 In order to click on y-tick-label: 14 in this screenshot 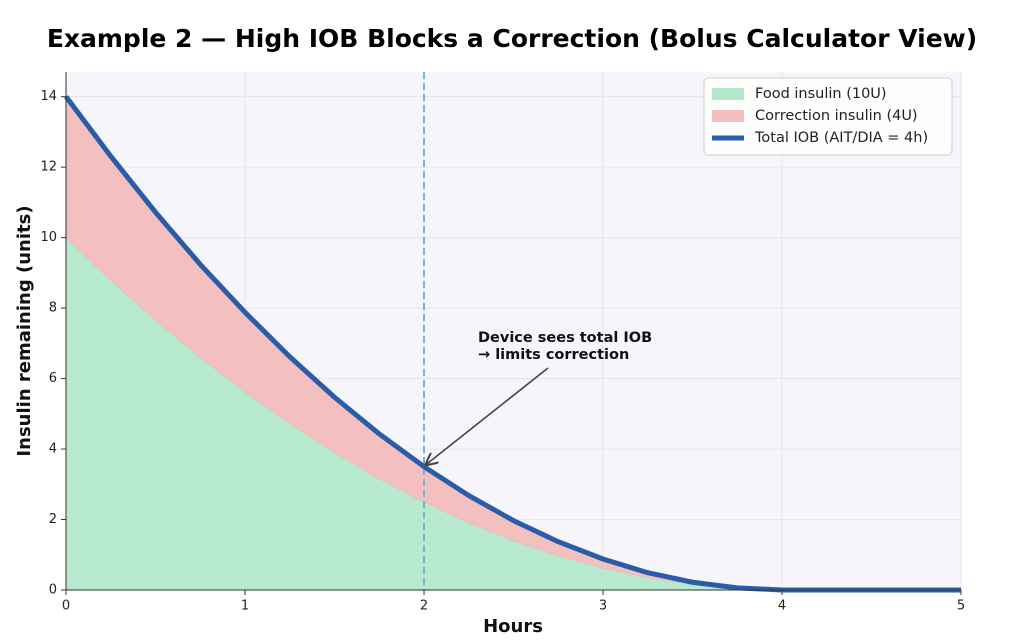, I will do `click(48, 96)`.